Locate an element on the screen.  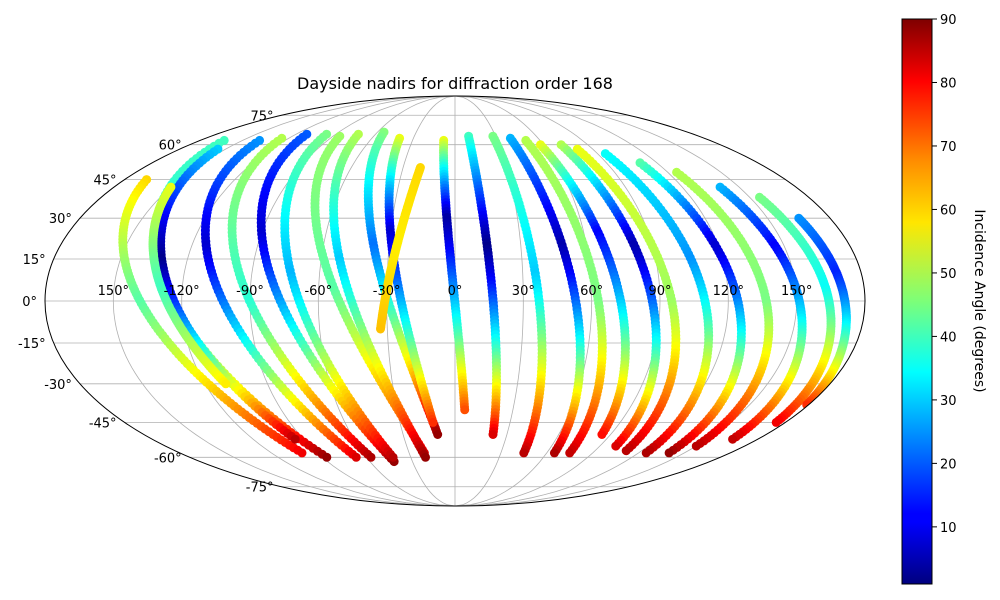
colorbar-tick-label: 40 is located at coordinates (948, 337).